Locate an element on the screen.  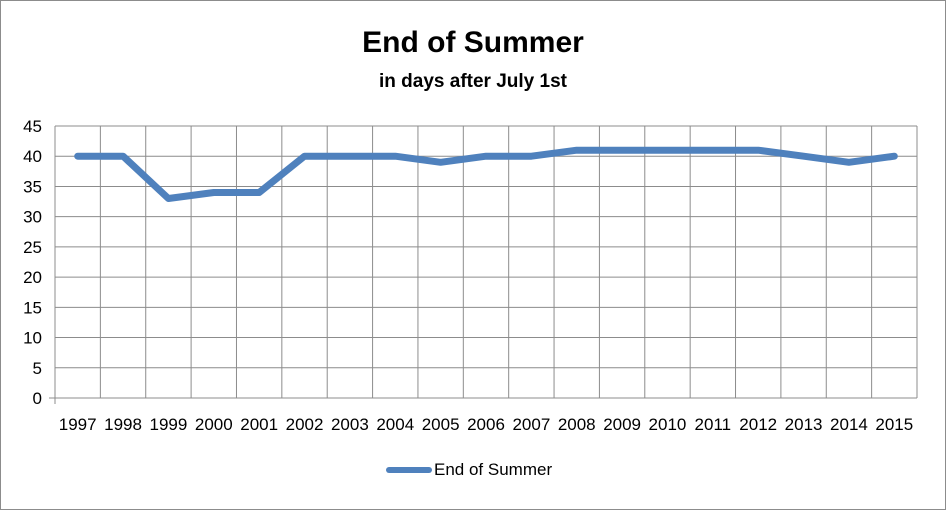
x-tick-label: 2015 is located at coordinates (894, 424).